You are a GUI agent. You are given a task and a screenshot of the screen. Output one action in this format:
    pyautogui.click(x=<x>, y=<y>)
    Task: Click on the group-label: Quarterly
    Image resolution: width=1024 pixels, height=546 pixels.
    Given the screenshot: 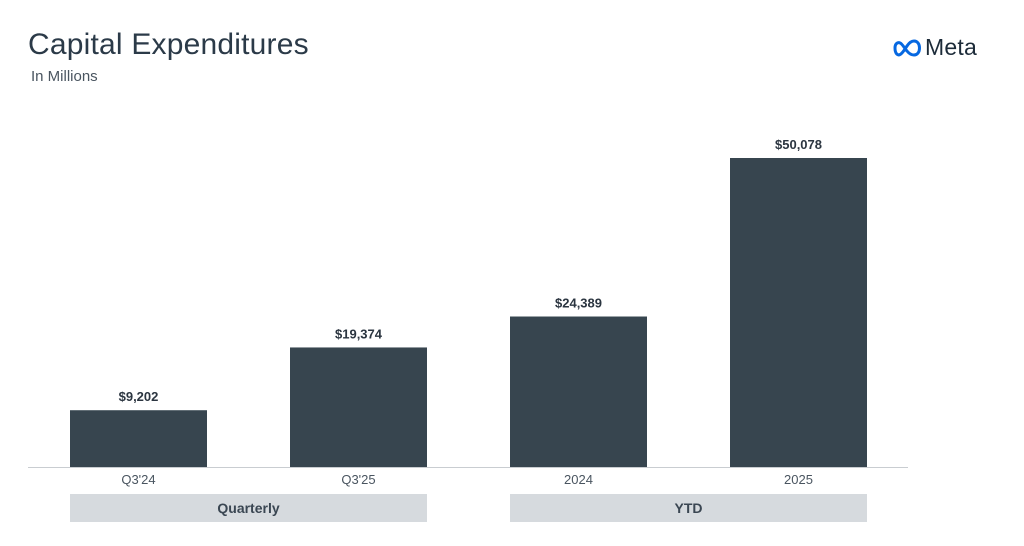 What is the action you would take?
    pyautogui.click(x=248, y=508)
    